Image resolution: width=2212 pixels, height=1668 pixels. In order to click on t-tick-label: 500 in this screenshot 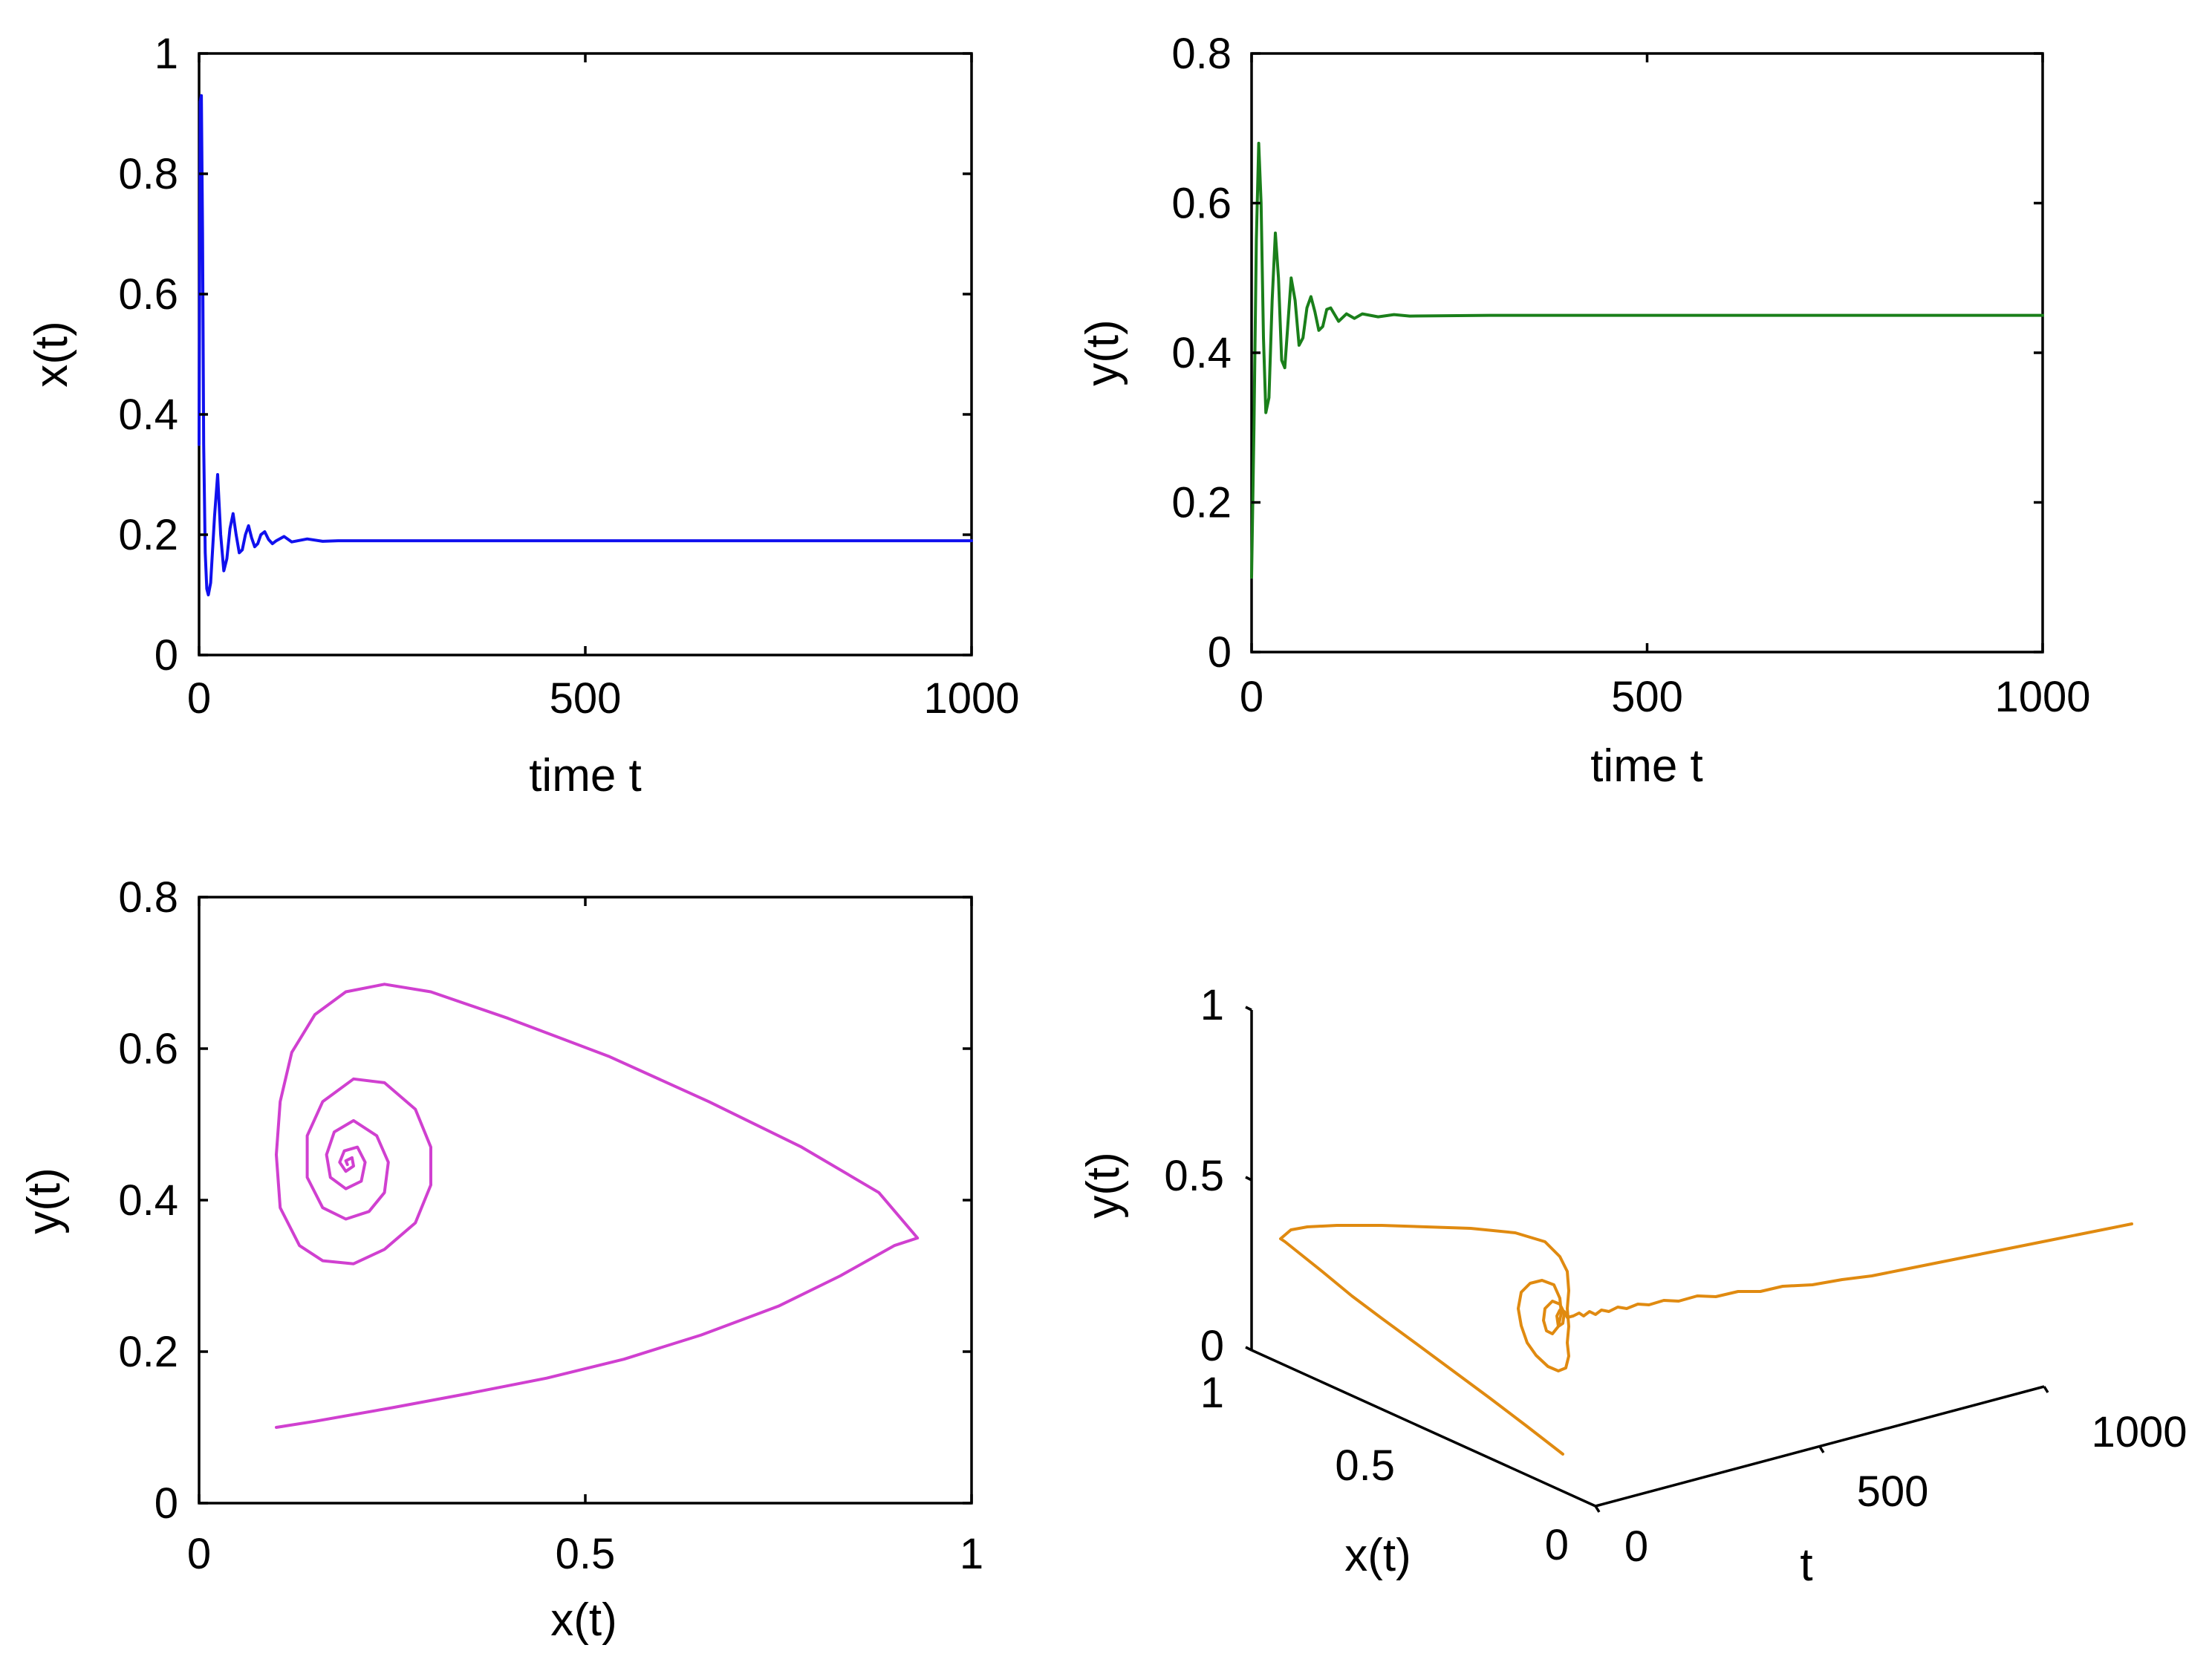, I will do `click(1893, 1491)`.